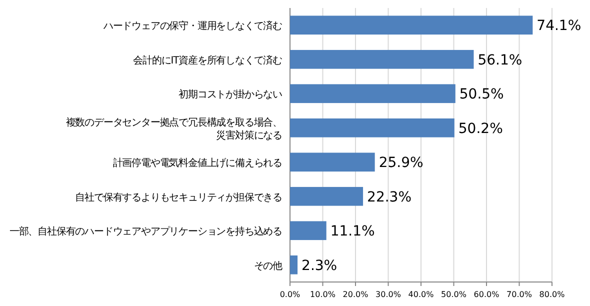  What do you see at coordinates (389, 294) in the screenshot?
I see `x-tick-label: 30.0%` at bounding box center [389, 294].